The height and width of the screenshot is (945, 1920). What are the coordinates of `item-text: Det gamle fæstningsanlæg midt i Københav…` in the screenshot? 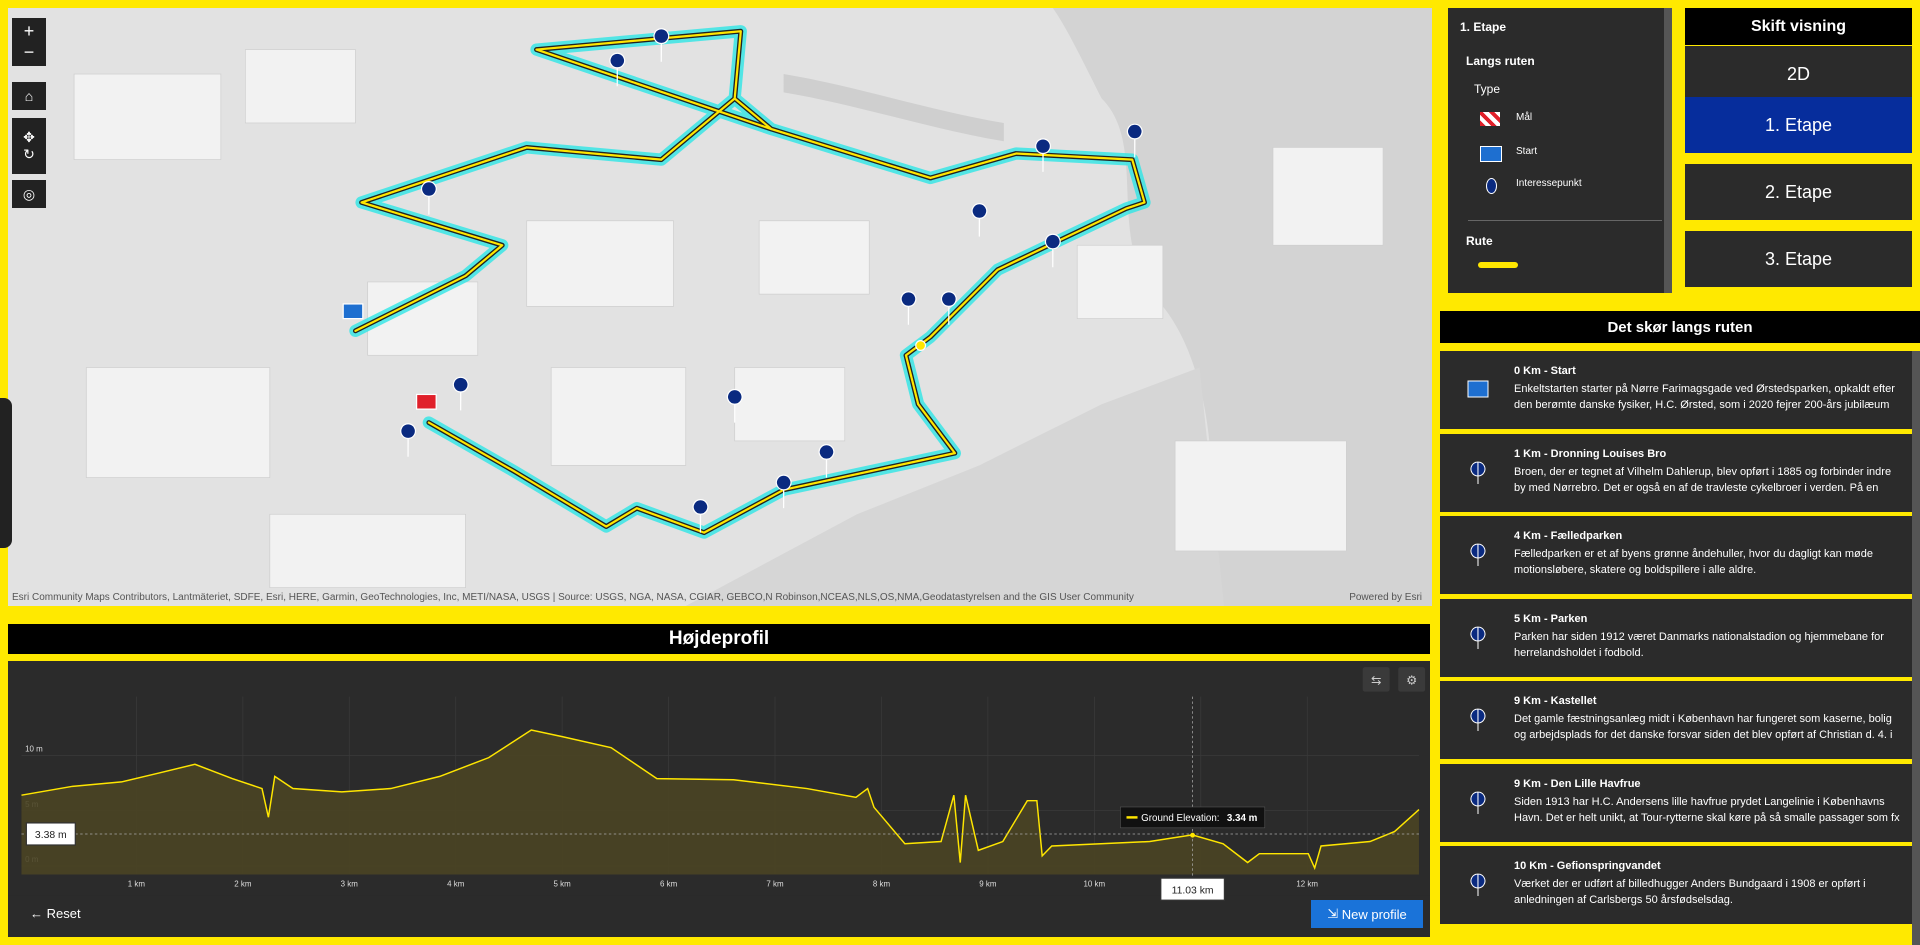 It's located at (1703, 727).